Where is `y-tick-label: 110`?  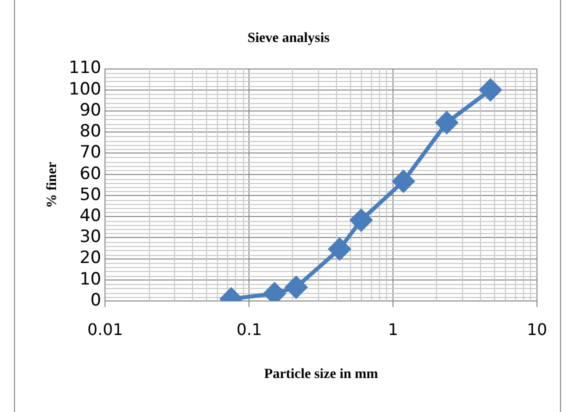
y-tick-label: 110 is located at coordinates (85, 68).